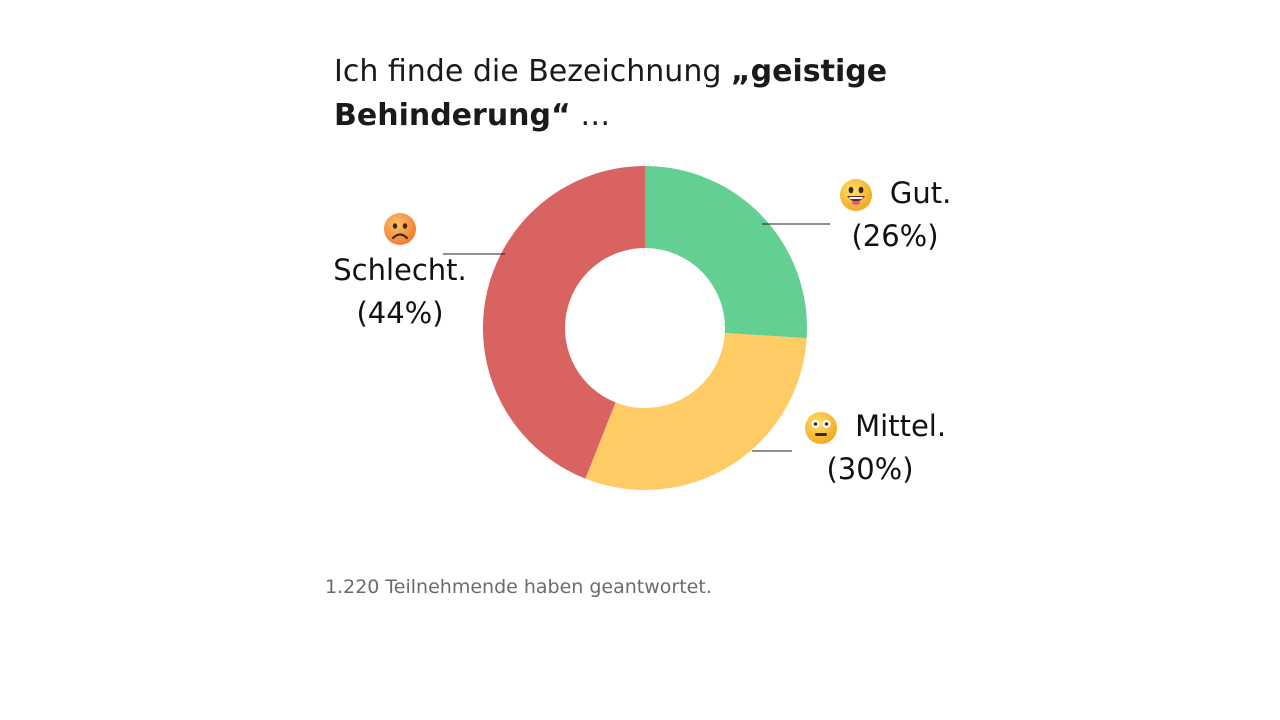  What do you see at coordinates (518, 587) in the screenshot?
I see `footnote: 1.220 Teilnehmende haben geantwortet.` at bounding box center [518, 587].